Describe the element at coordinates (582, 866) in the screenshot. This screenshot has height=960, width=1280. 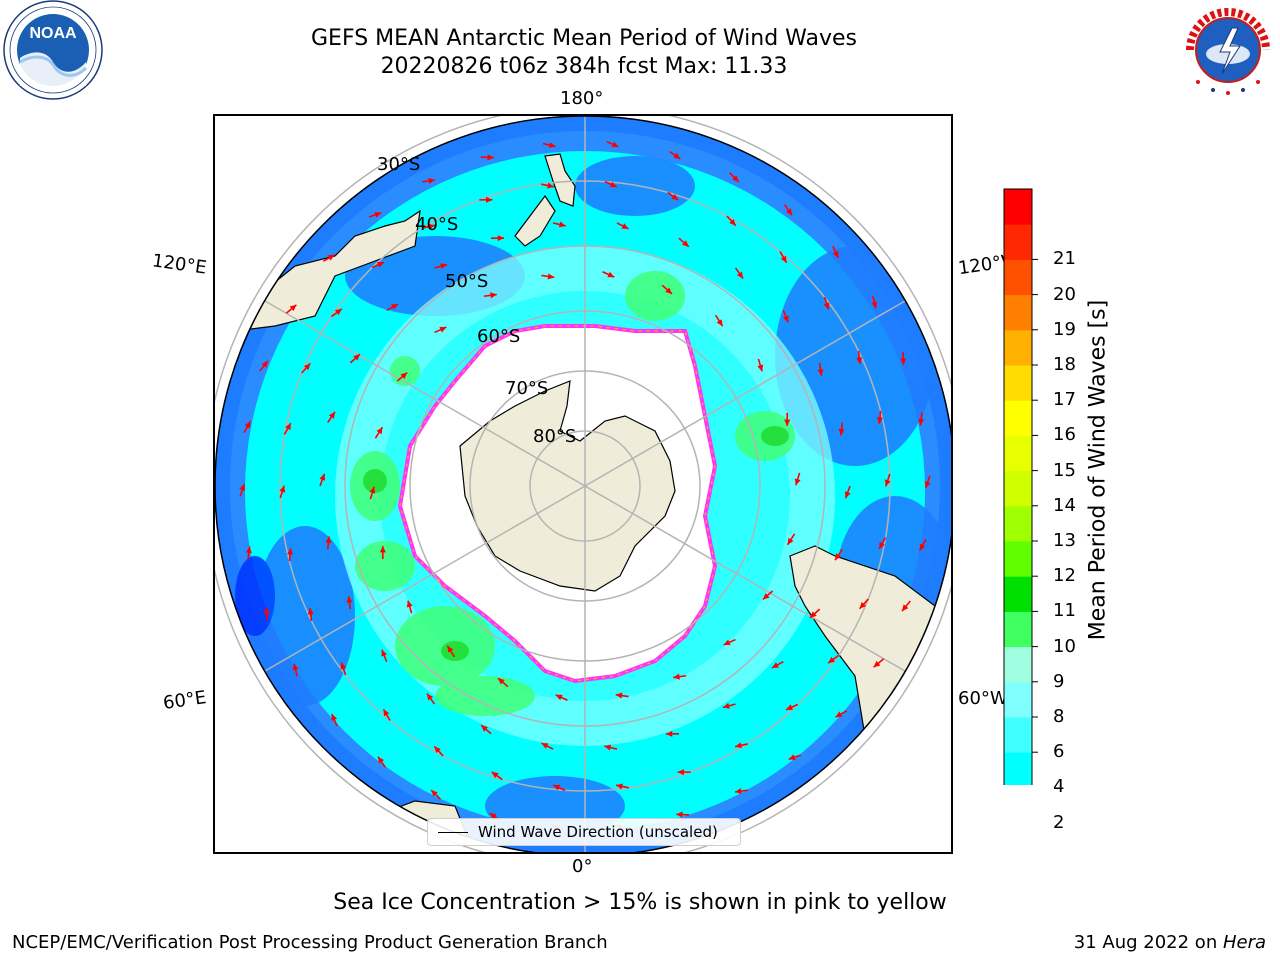
I see `lon-label-0: 0°` at that location.